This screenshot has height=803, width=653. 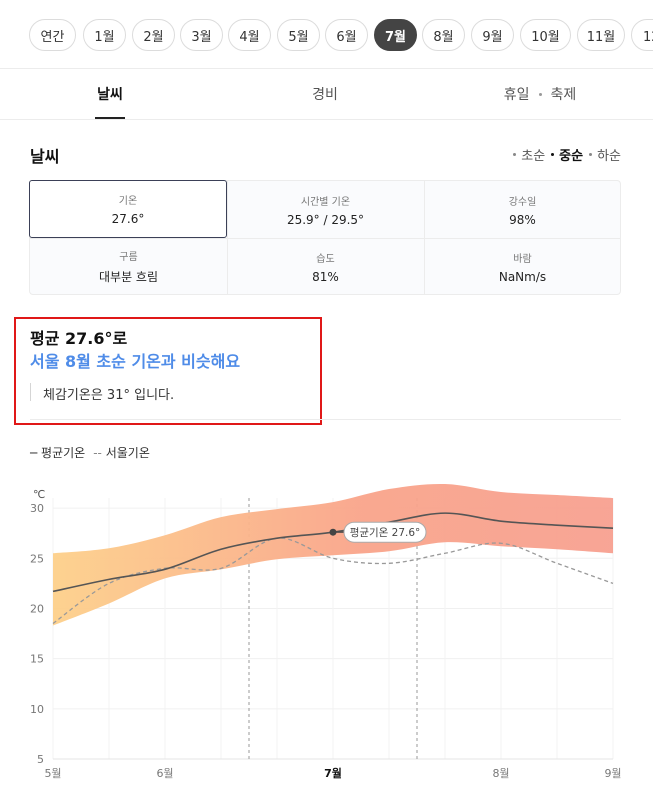 What do you see at coordinates (37, 508) in the screenshot?
I see `y-tick-label: 30` at bounding box center [37, 508].